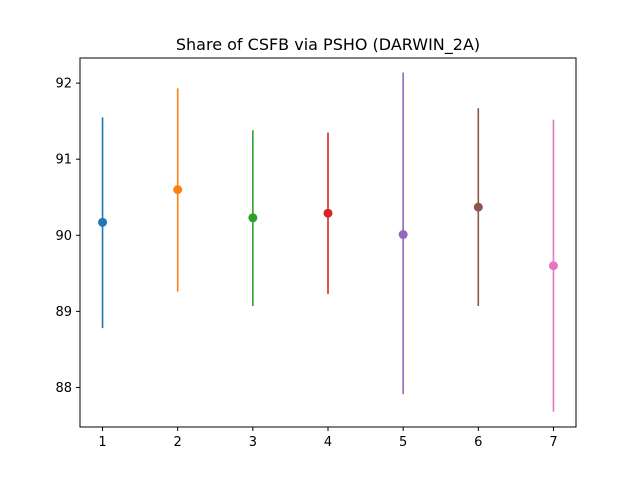 This screenshot has width=640, height=480. Describe the element at coordinates (403, 442) in the screenshot. I see `x-tick-label: 5` at that location.